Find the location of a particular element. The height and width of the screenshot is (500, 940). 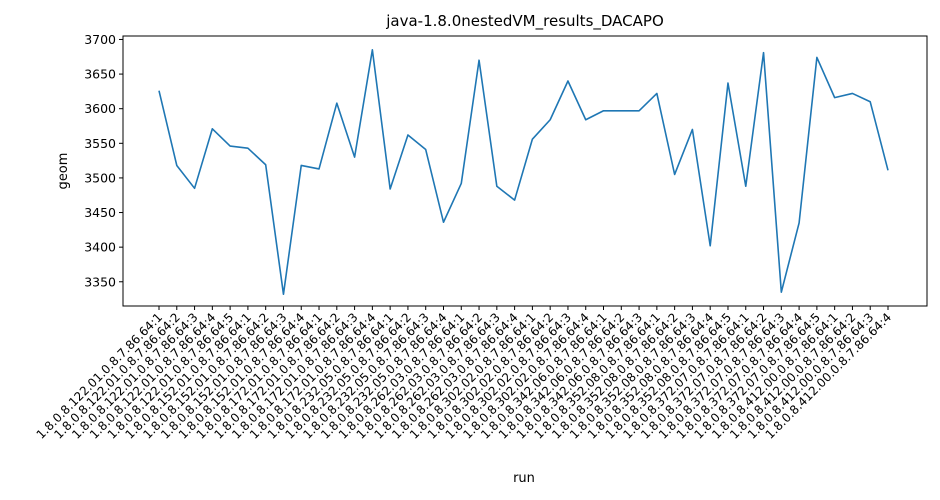

y-axis: 3350 3400 3450 3500 3550 3600 3650 3700 is located at coordinates (103, 160).